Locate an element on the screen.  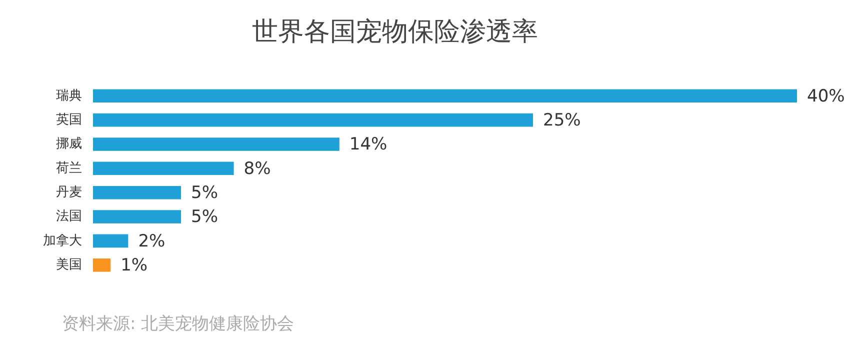
data-label: 40% is located at coordinates (826, 96).